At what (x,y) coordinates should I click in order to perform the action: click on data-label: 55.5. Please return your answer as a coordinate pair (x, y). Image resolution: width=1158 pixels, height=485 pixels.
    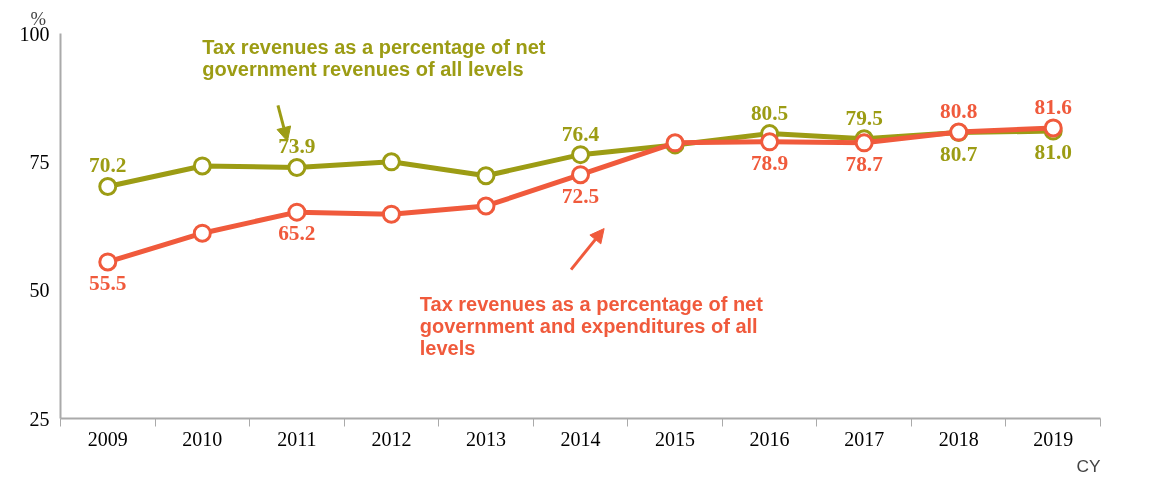
    Looking at the image, I should click on (108, 282).